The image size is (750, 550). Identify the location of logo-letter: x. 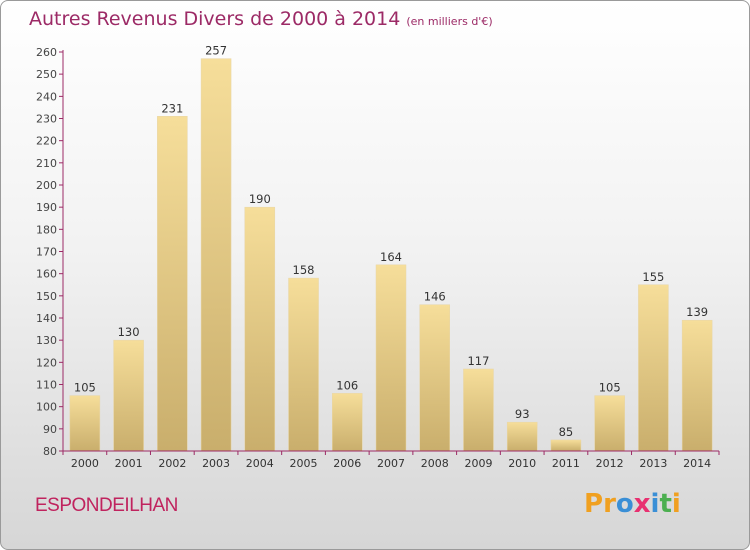
(642, 504).